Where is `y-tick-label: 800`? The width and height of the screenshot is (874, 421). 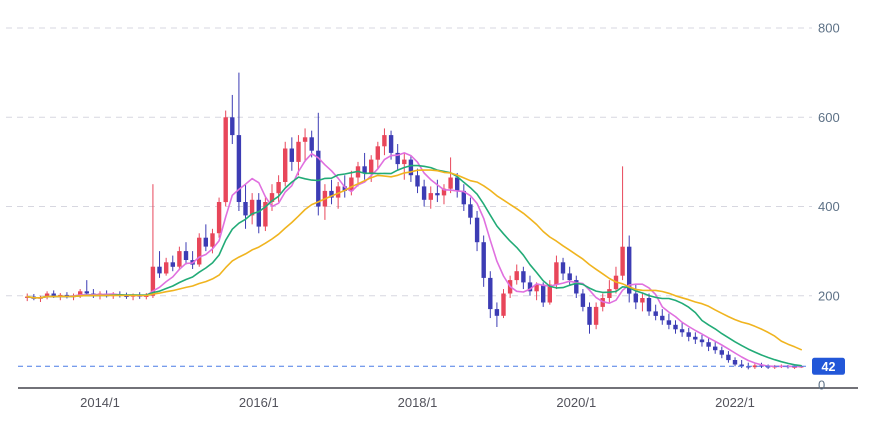 y-tick-label: 800 is located at coordinates (829, 28).